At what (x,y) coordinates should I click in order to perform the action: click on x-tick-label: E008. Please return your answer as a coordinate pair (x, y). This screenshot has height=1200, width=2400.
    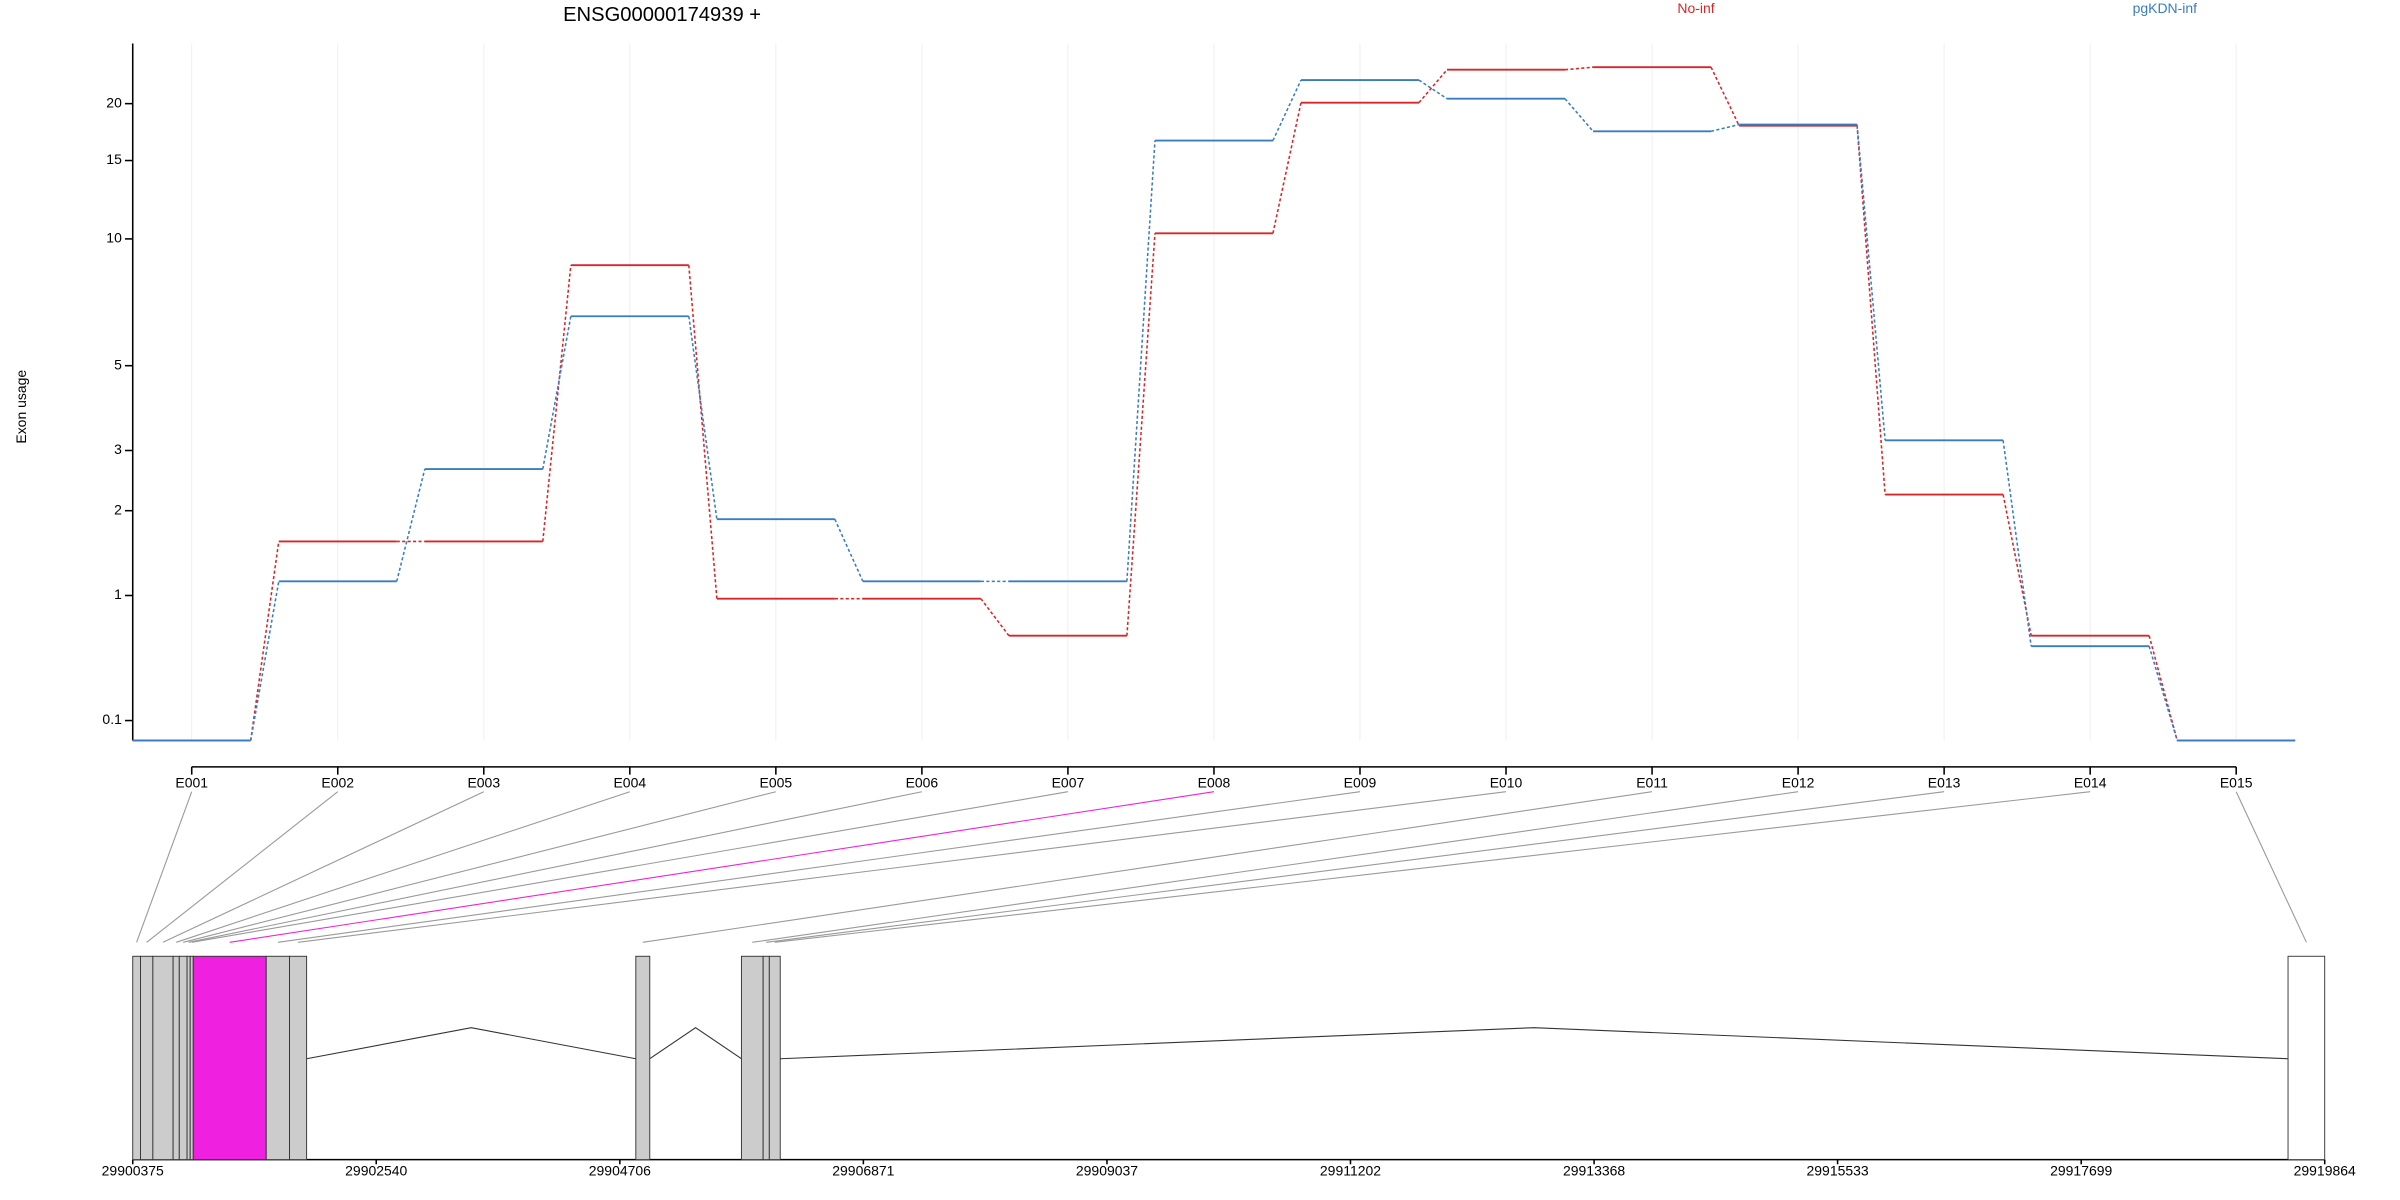
    Looking at the image, I should click on (1214, 783).